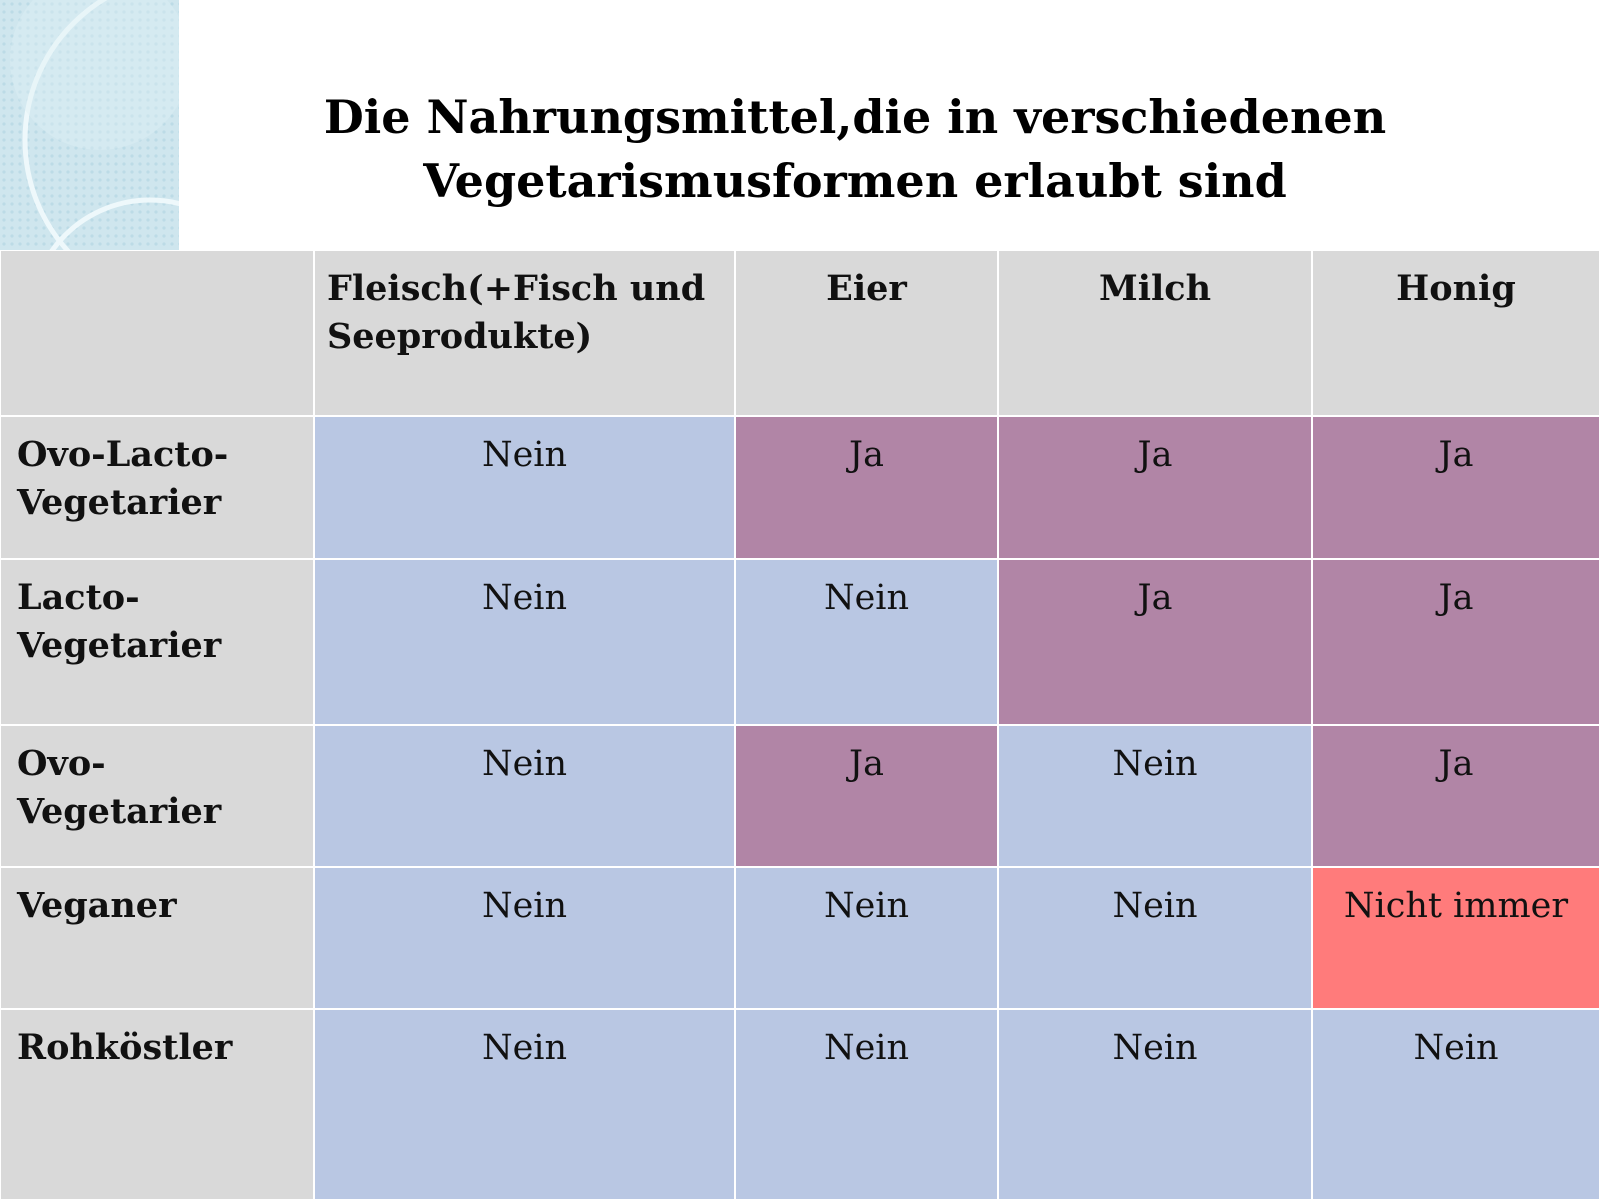  What do you see at coordinates (157, 1104) in the screenshot?
I see `row-label: Rohköstler` at bounding box center [157, 1104].